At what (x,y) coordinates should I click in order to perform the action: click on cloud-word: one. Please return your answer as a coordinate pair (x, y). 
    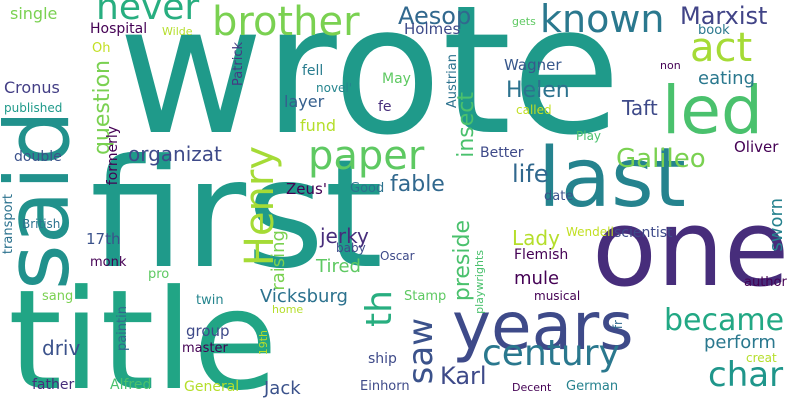
    Looking at the image, I should click on (691, 248).